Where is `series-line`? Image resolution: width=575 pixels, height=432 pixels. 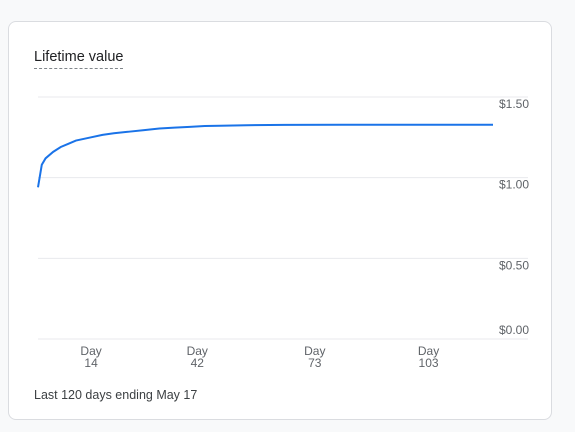 series-line is located at coordinates (265, 155).